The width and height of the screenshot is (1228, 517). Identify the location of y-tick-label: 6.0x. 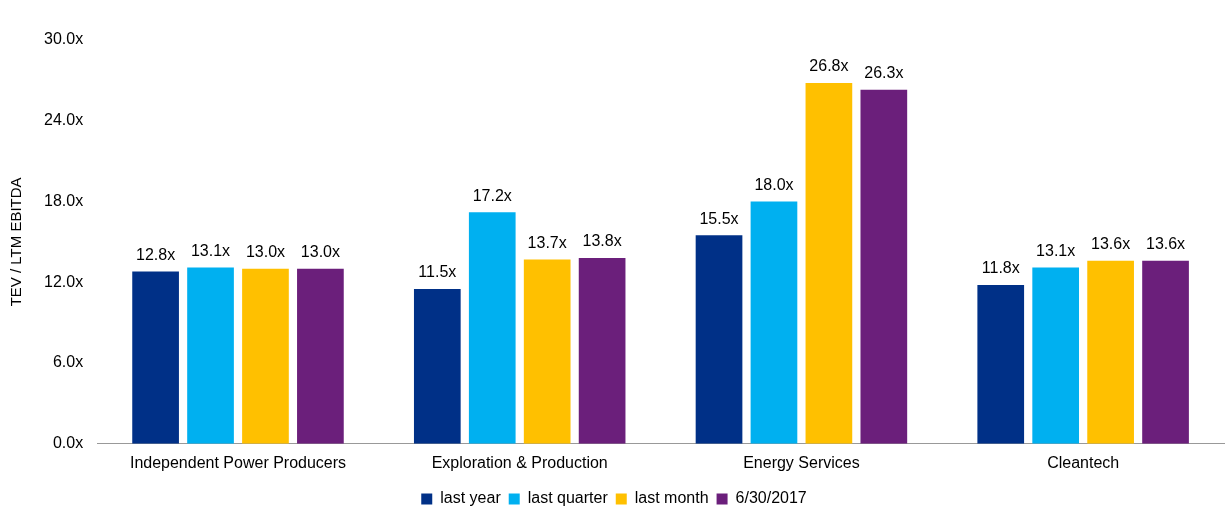
(68, 362).